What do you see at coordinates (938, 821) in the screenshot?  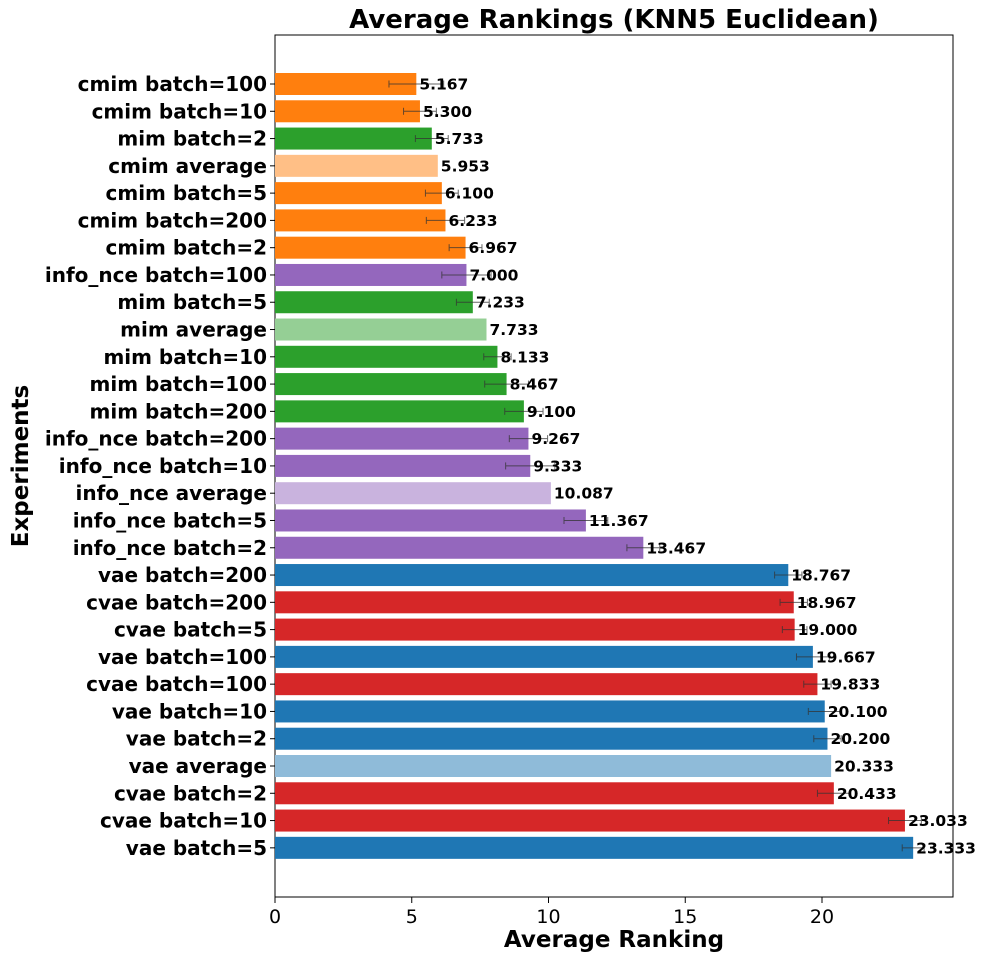 I see `value-label: 23.033` at bounding box center [938, 821].